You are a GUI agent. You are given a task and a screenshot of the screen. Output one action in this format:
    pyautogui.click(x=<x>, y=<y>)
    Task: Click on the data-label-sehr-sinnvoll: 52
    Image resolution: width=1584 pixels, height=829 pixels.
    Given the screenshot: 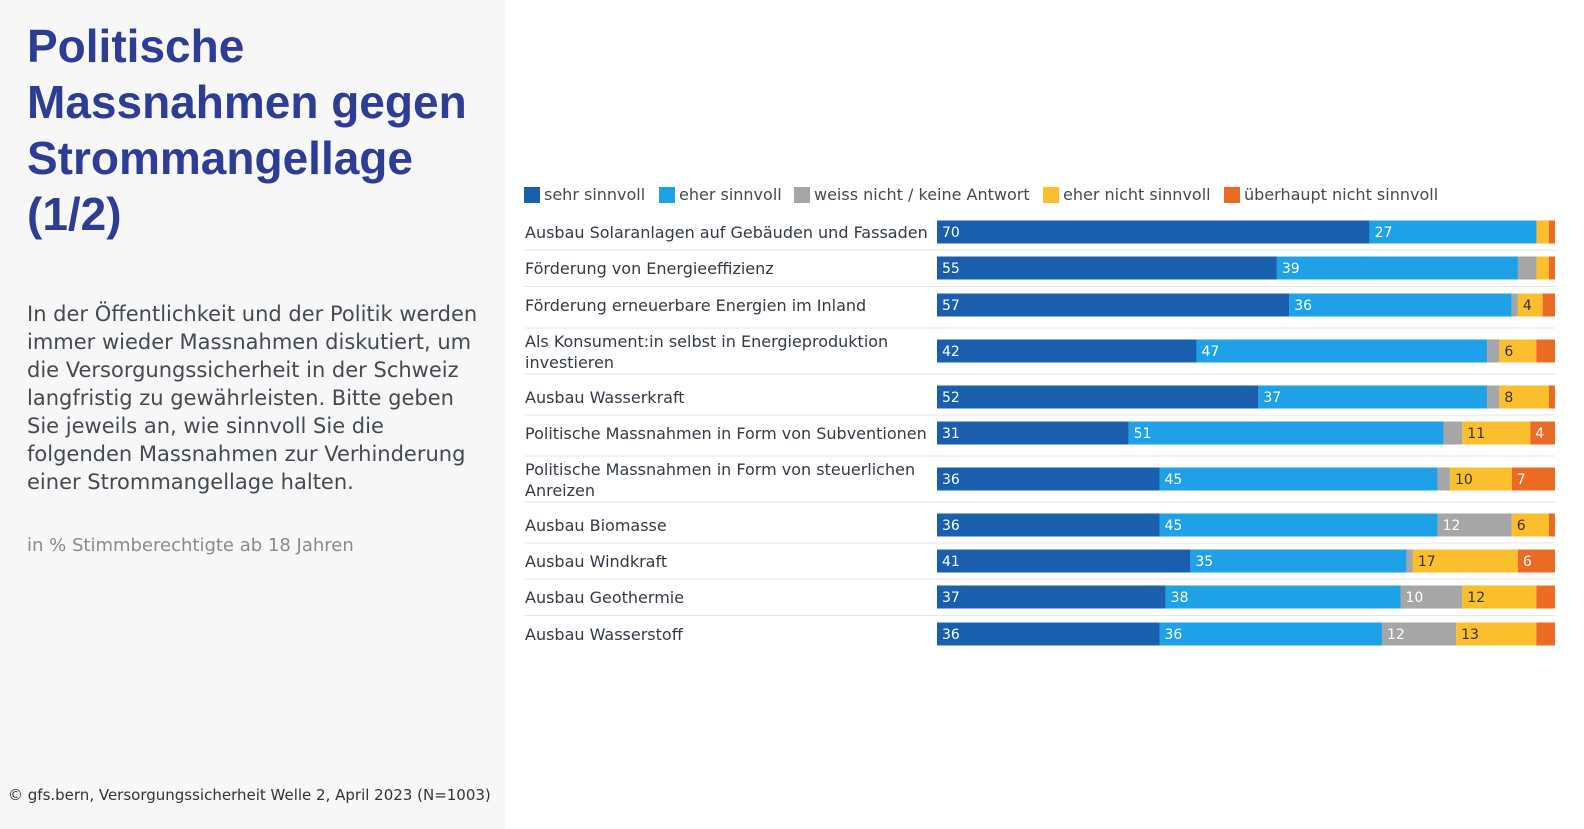 What is the action you would take?
    pyautogui.click(x=951, y=398)
    